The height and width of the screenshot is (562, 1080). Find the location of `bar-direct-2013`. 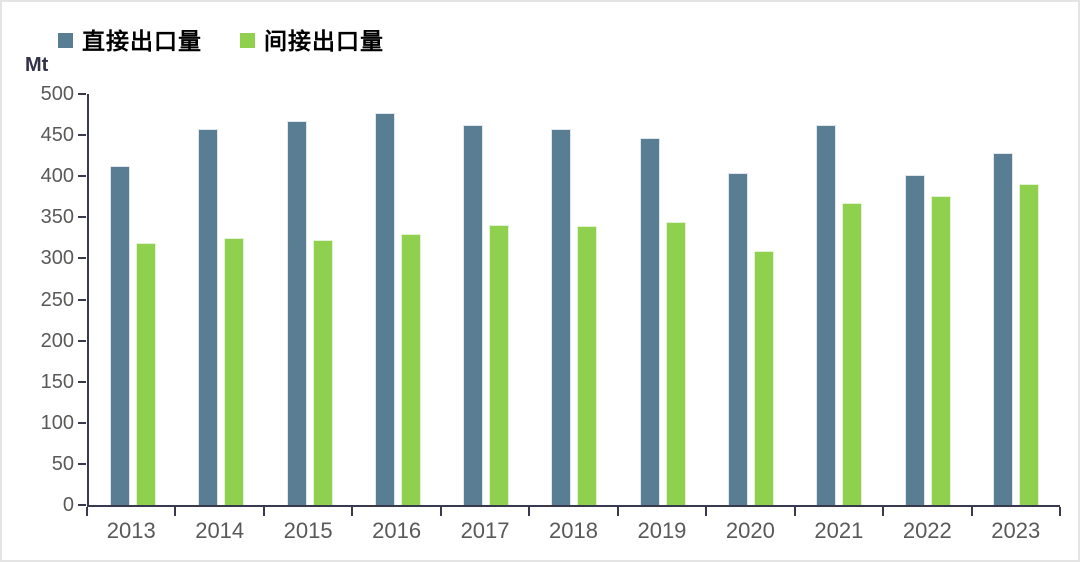

bar-direct-2013 is located at coordinates (120, 335).